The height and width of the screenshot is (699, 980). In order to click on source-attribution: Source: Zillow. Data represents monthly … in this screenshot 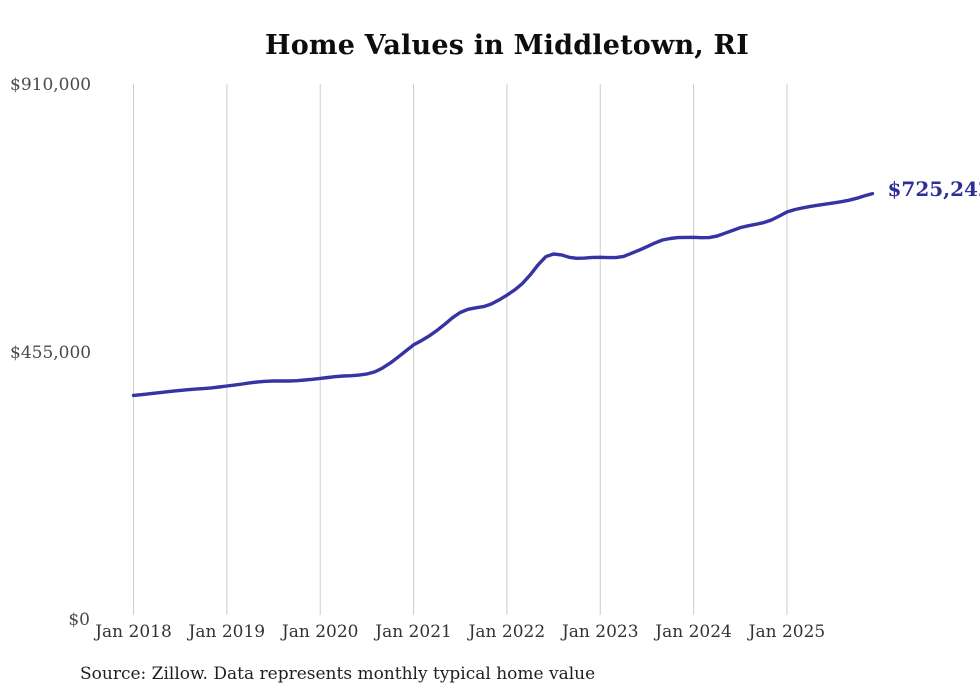, I will do `click(338, 674)`.